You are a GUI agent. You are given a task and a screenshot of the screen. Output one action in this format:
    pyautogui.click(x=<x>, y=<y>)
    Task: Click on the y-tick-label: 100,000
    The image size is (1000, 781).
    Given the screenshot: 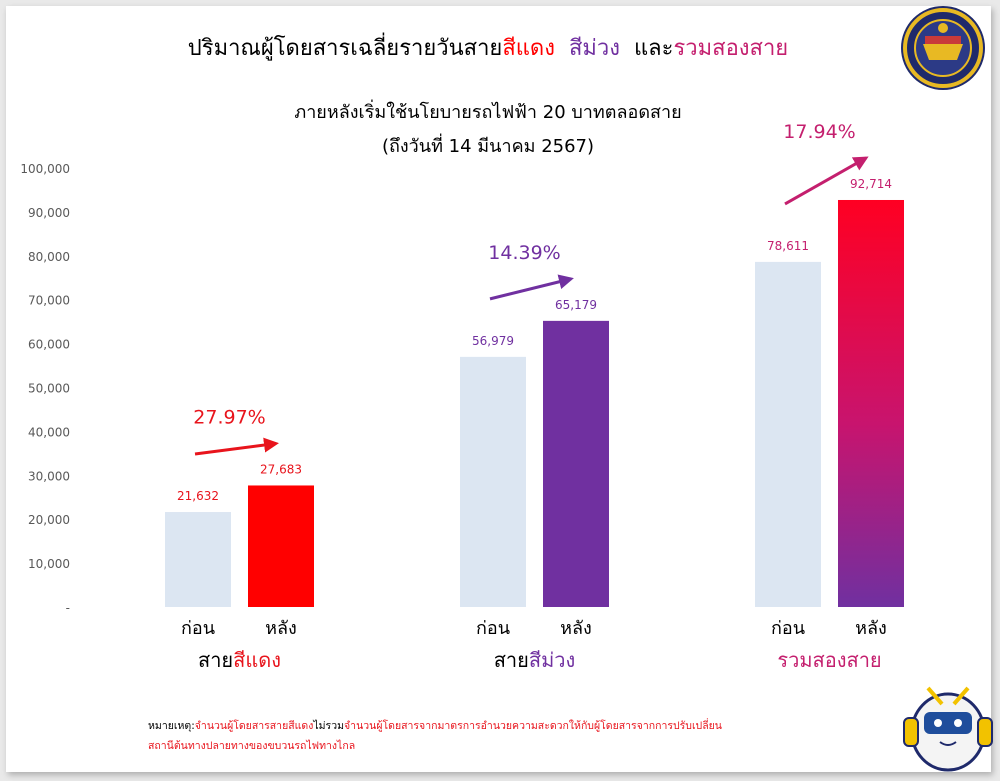 What is the action you would take?
    pyautogui.click(x=45, y=169)
    